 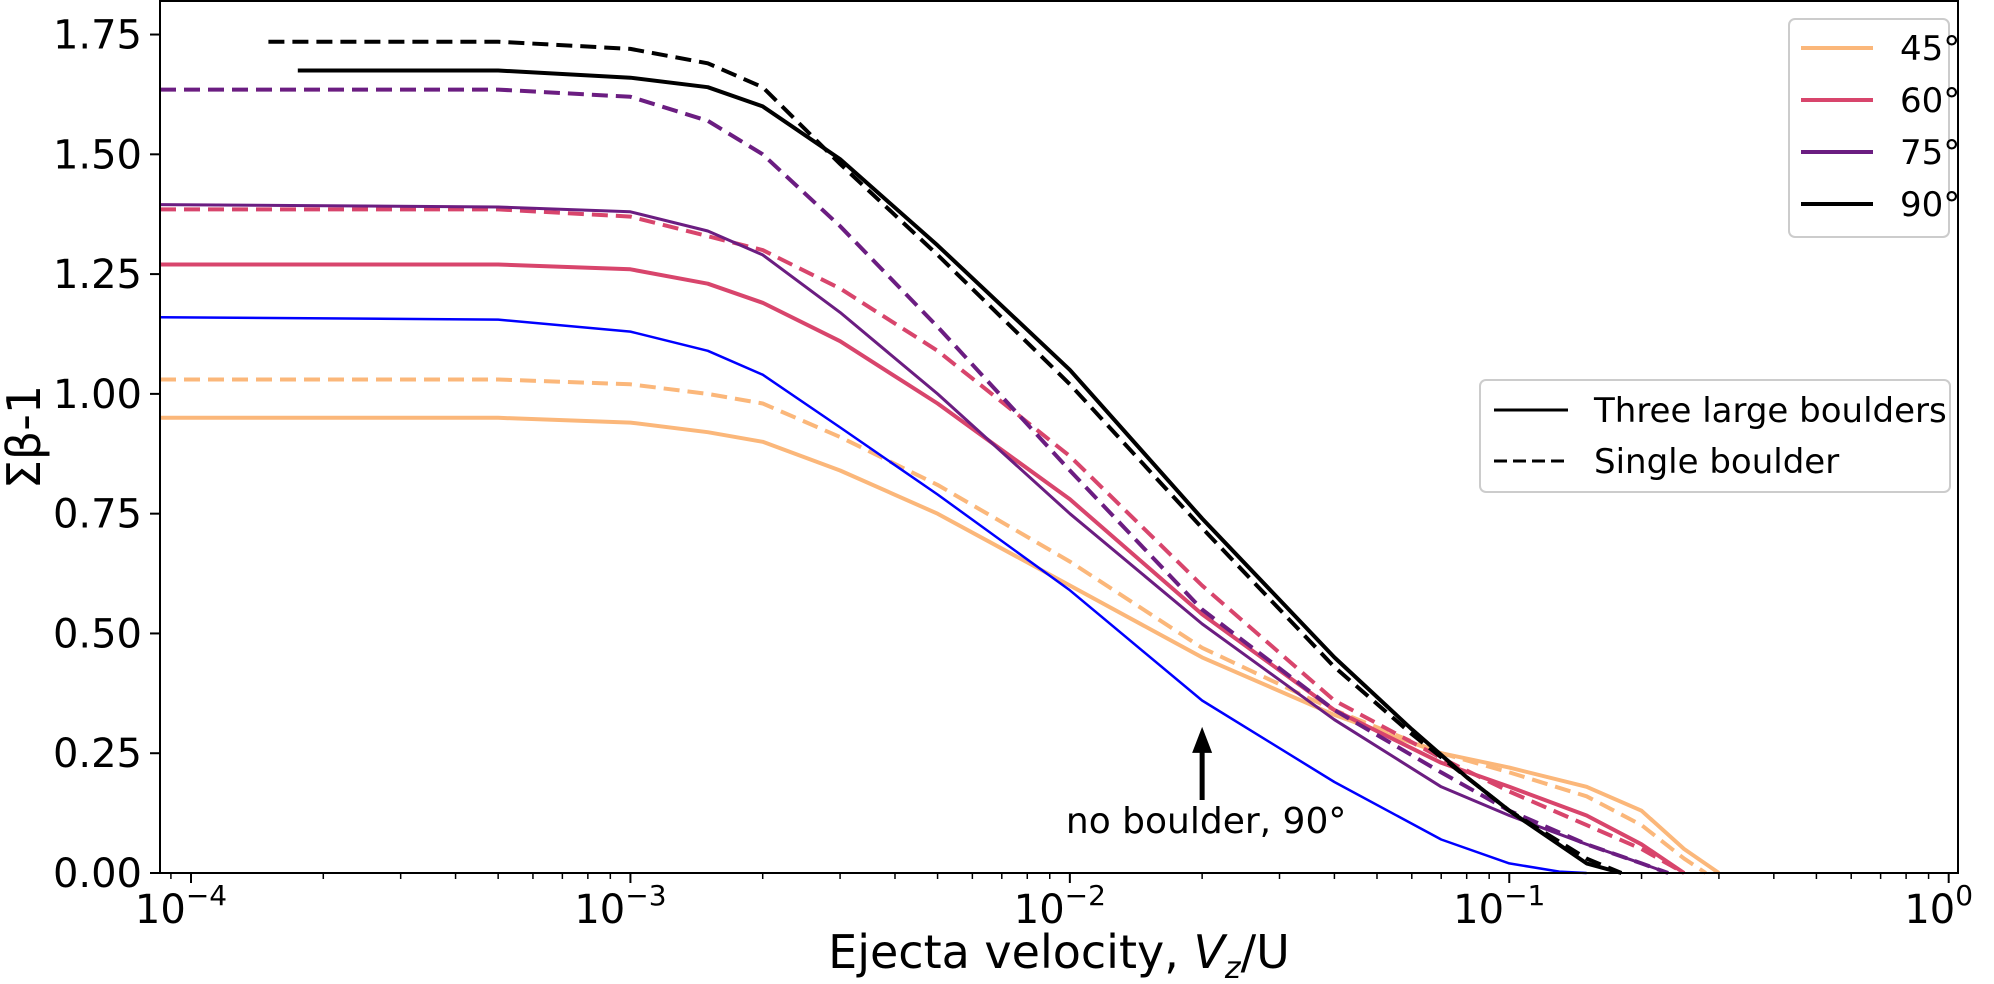 I want to click on x-tick-label: 10⁻¹, so click(x=1499, y=906).